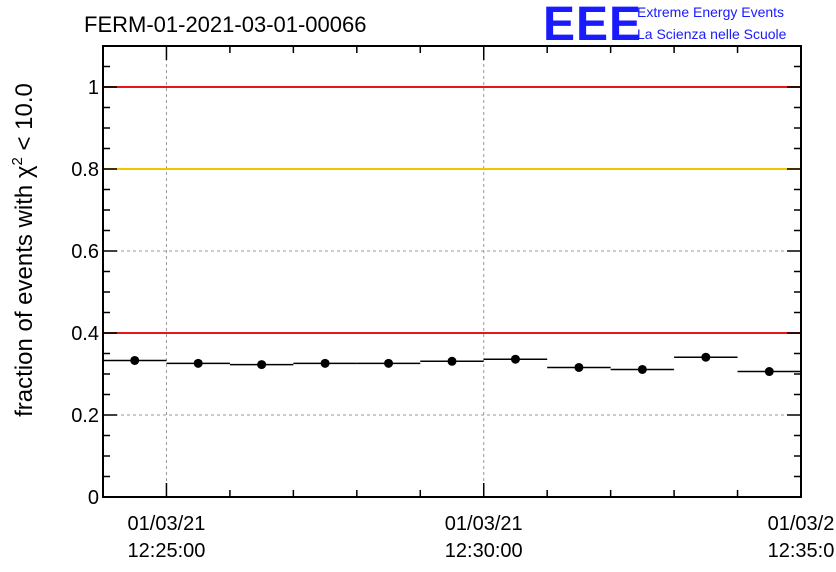  I want to click on logo-line-2: La Scienza nelle Scuole, so click(712, 34).